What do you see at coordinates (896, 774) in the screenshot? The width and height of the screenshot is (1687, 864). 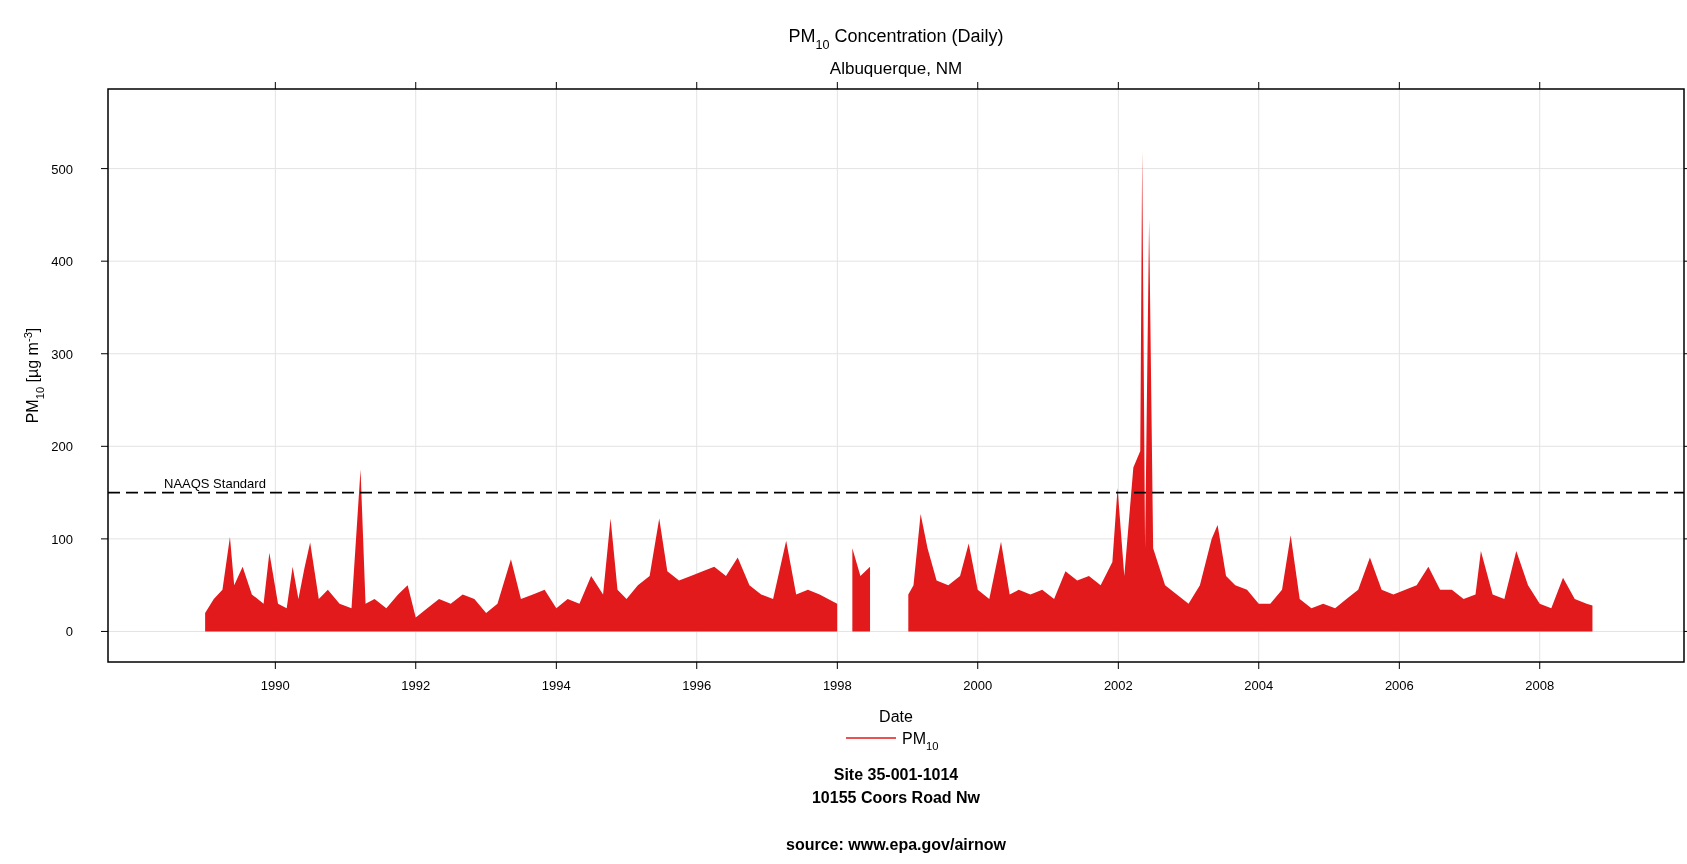 I see `text: Site 35-001-1014` at bounding box center [896, 774].